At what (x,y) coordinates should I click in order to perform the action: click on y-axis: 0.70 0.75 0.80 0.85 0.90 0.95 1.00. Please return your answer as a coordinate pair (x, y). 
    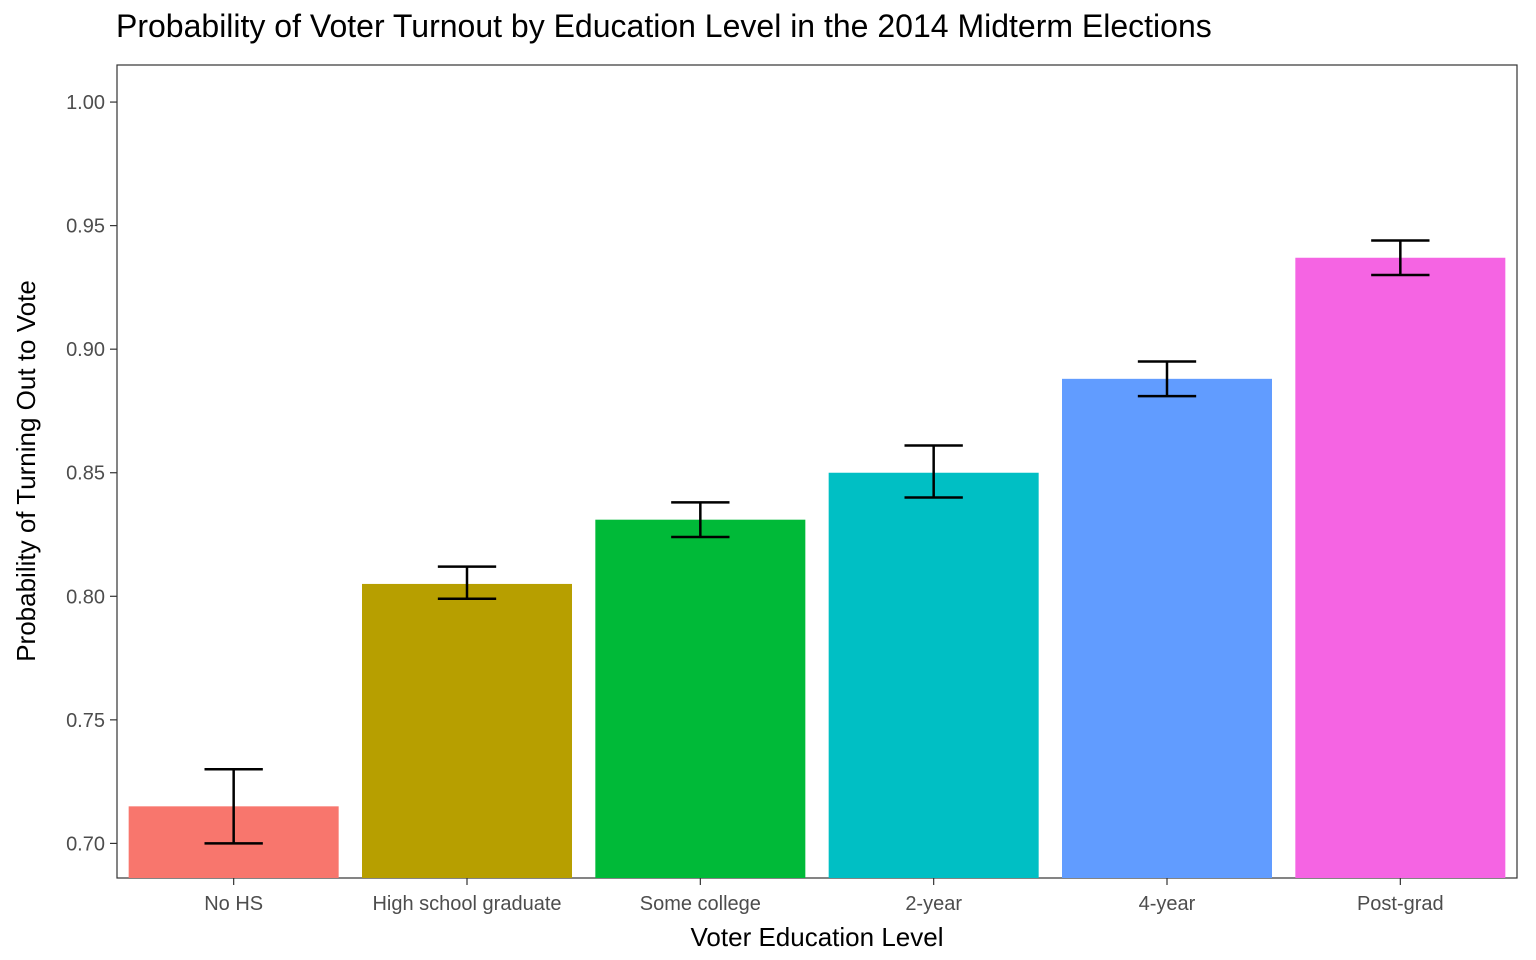
    Looking at the image, I should click on (91, 473).